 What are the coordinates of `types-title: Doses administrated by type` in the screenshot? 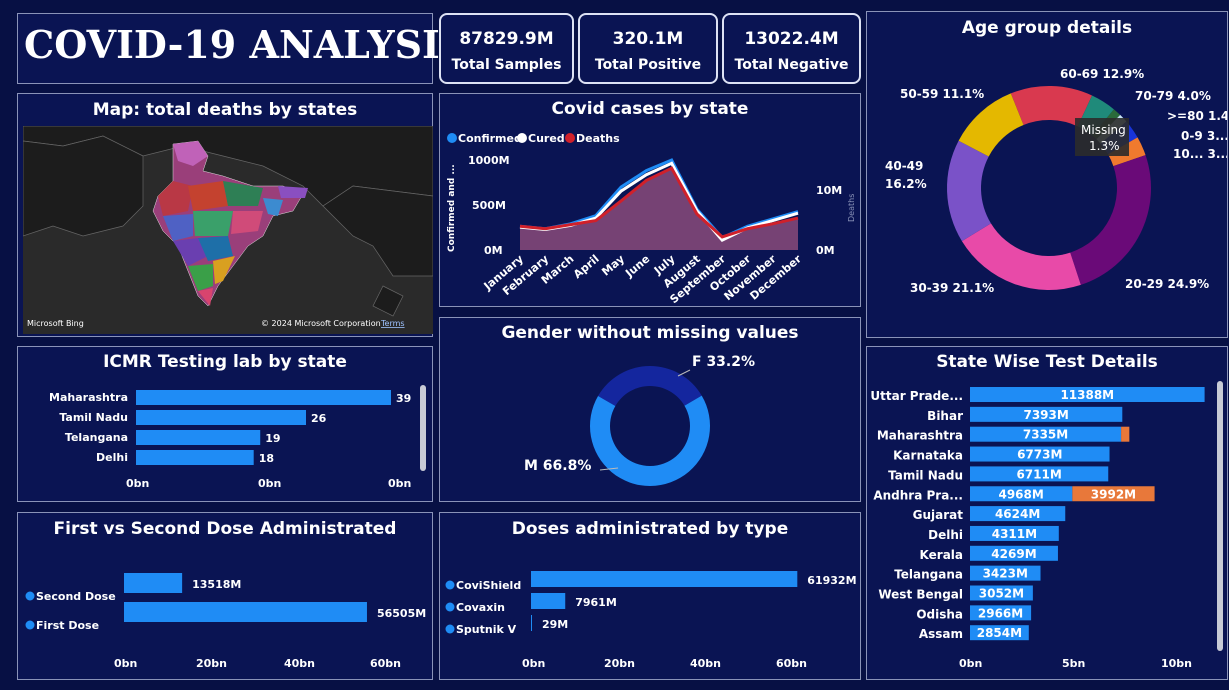 It's located at (650, 529).